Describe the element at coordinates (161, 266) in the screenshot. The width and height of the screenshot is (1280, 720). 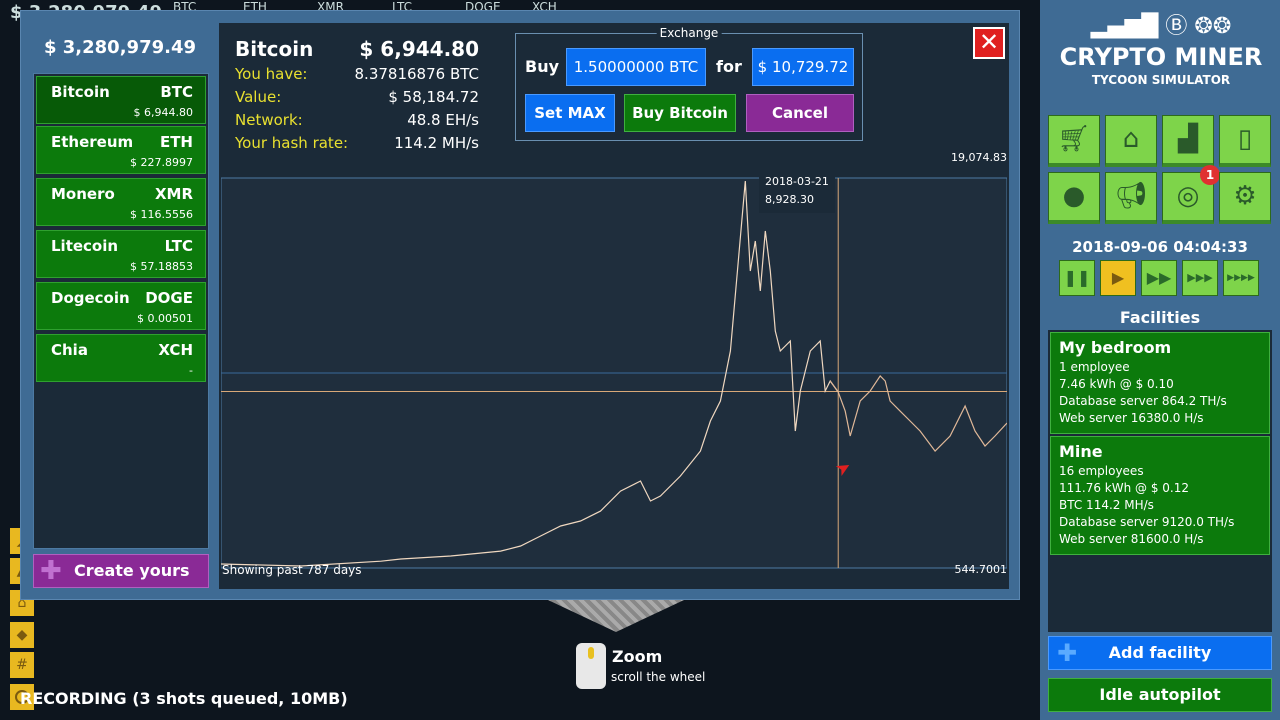
I see `coin-price: $ 57.18853` at that location.